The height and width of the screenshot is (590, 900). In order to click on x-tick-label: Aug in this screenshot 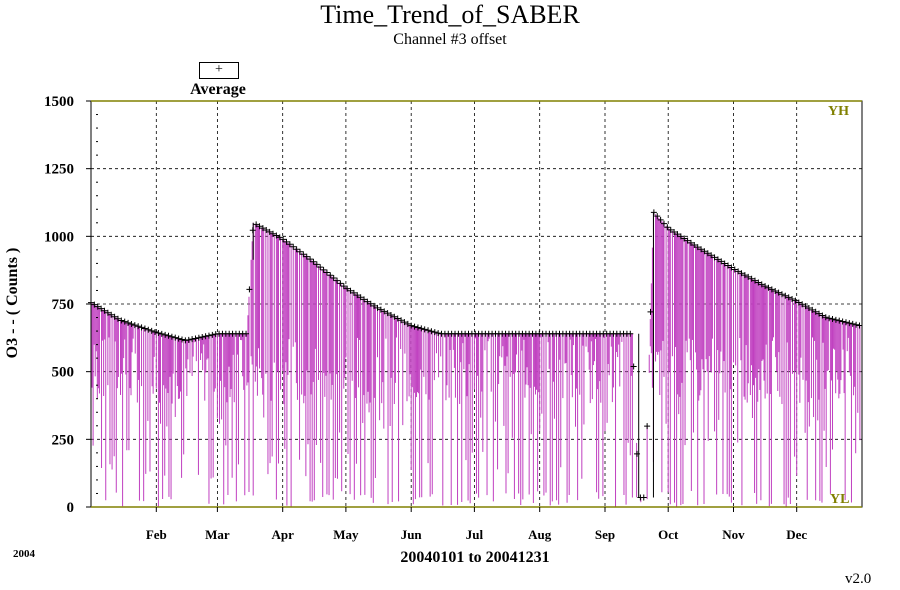, I will do `click(540, 534)`.